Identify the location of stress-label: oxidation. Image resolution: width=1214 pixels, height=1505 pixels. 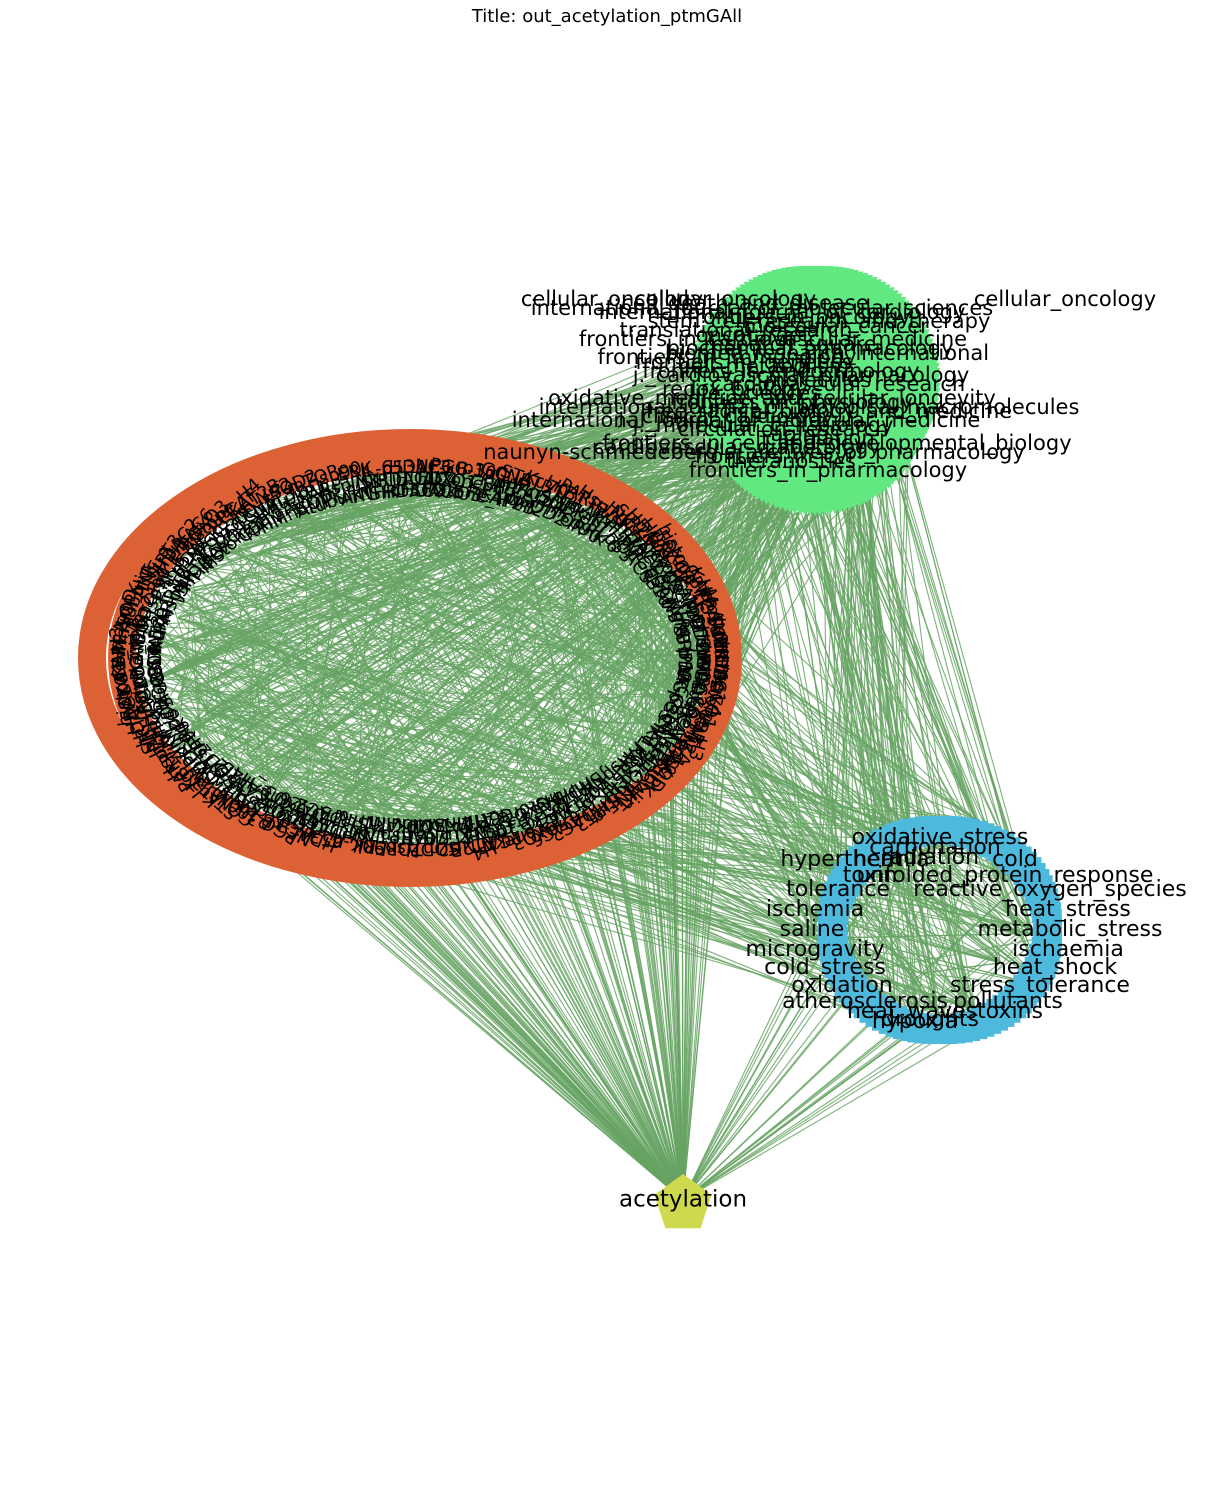
(842, 985).